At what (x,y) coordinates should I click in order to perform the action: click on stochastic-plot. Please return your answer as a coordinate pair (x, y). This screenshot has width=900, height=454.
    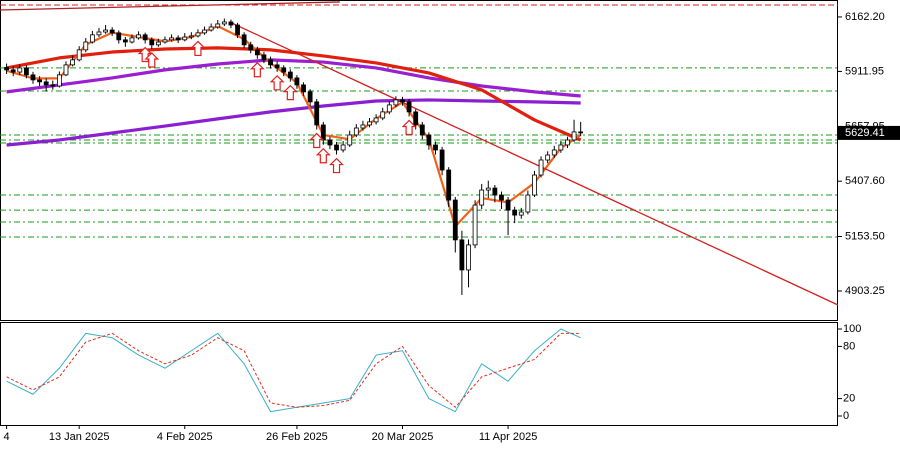
    Looking at the image, I should click on (293, 370).